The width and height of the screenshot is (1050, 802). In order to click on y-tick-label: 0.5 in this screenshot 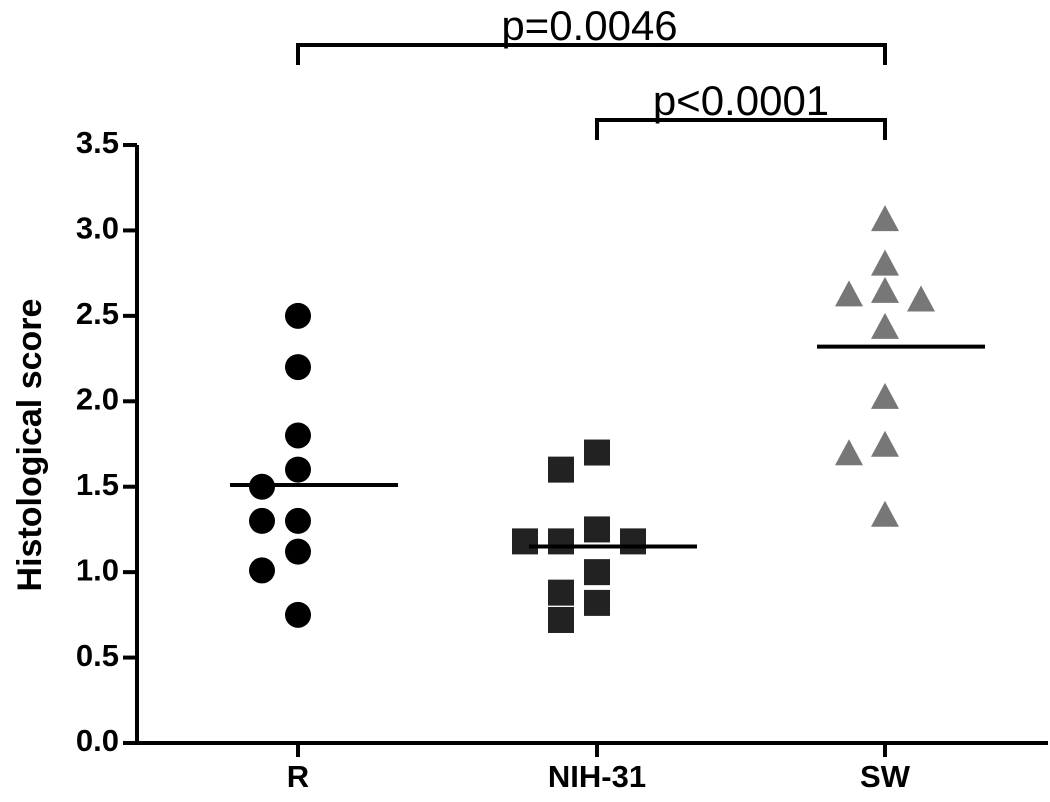, I will do `click(97, 655)`.